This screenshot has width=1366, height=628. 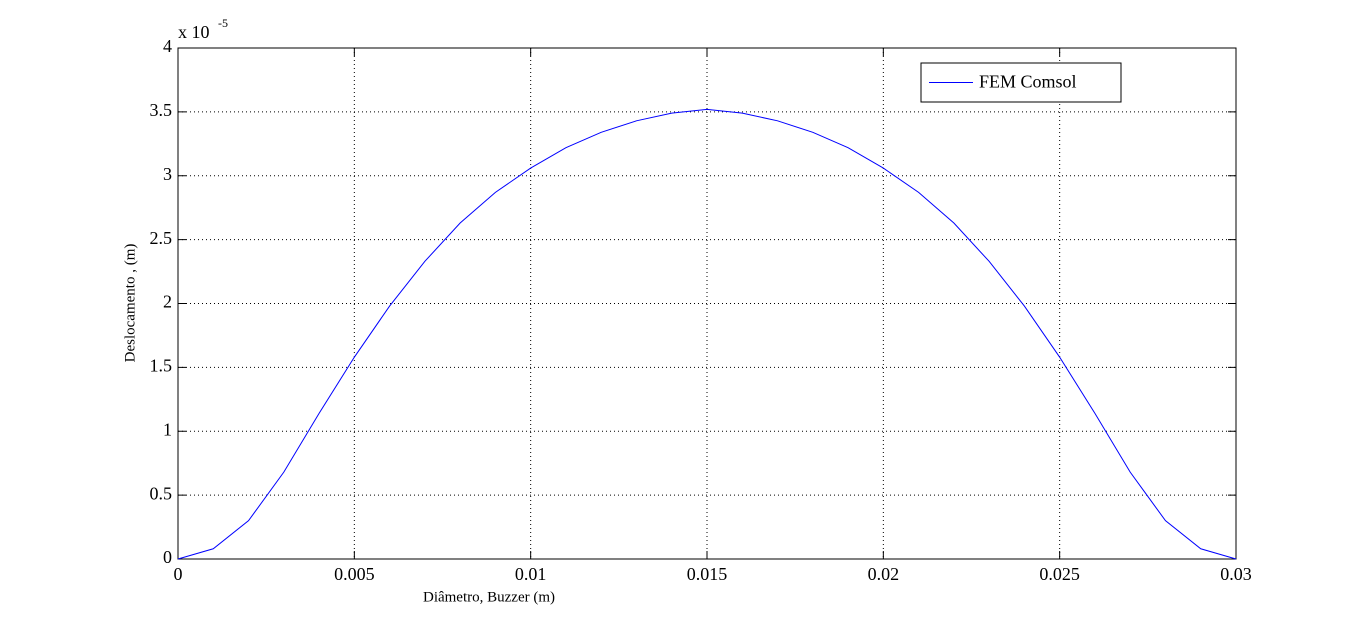 What do you see at coordinates (489, 597) in the screenshot?
I see `x-axis-label: Diâmetro, Buzzer (m)` at bounding box center [489, 597].